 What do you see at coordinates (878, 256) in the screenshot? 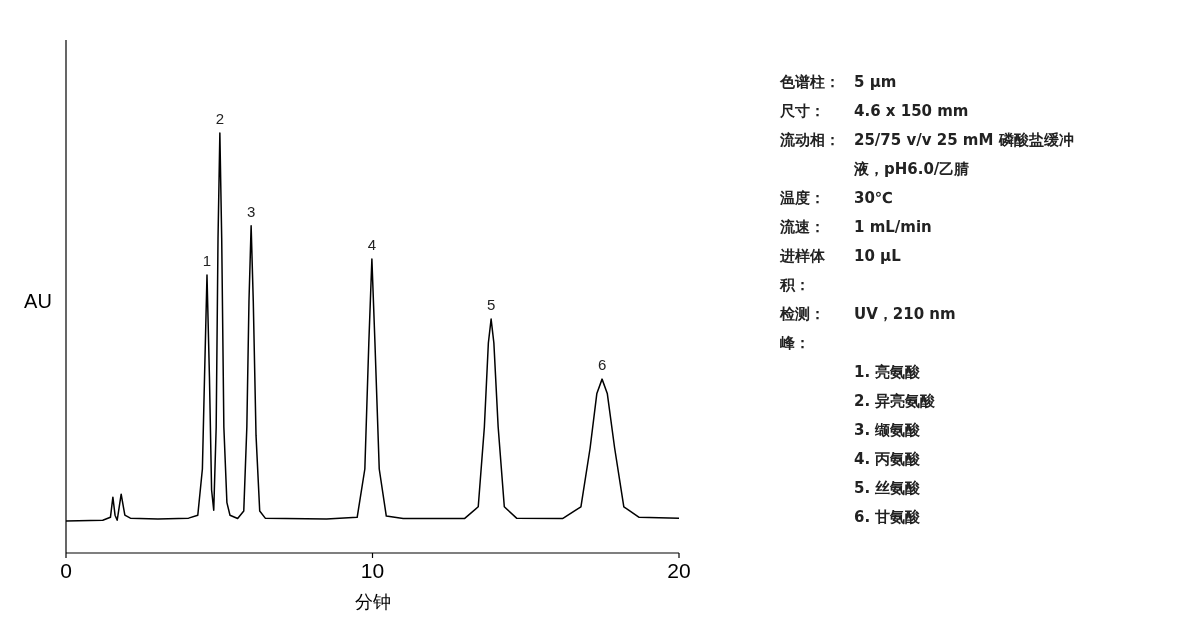
I see `text: 10 µL` at bounding box center [878, 256].